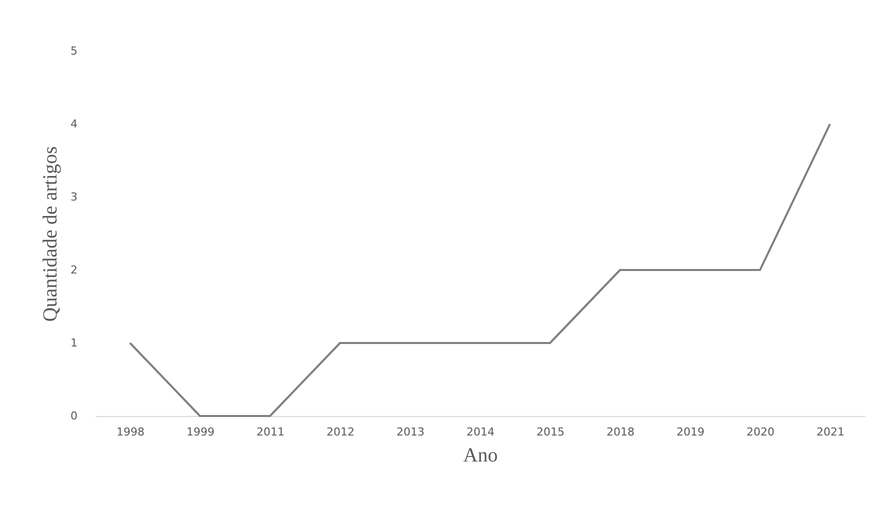  Describe the element at coordinates (760, 432) in the screenshot. I see `x-tick-label: 2020` at that location.